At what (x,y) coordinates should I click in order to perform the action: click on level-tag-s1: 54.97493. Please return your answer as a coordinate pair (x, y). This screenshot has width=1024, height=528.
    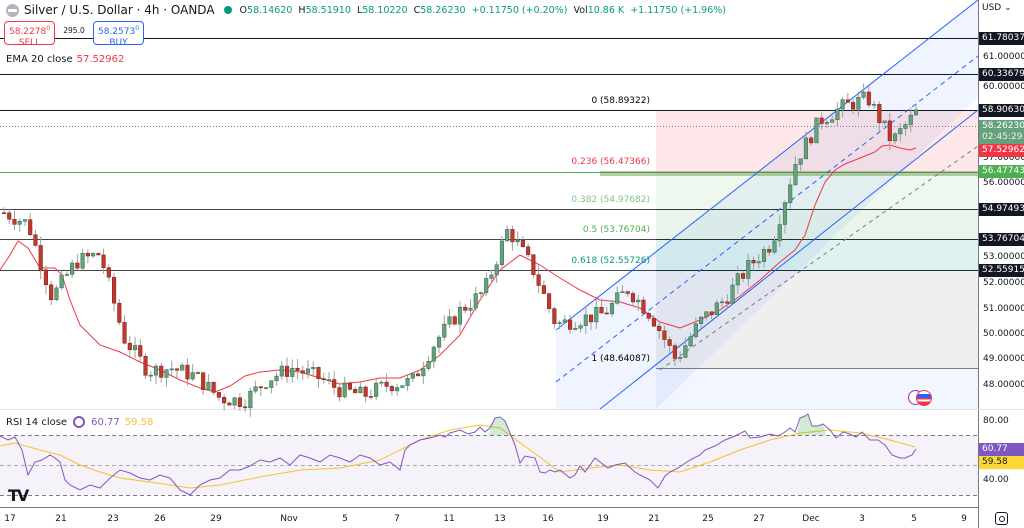
    Looking at the image, I should click on (1001, 209).